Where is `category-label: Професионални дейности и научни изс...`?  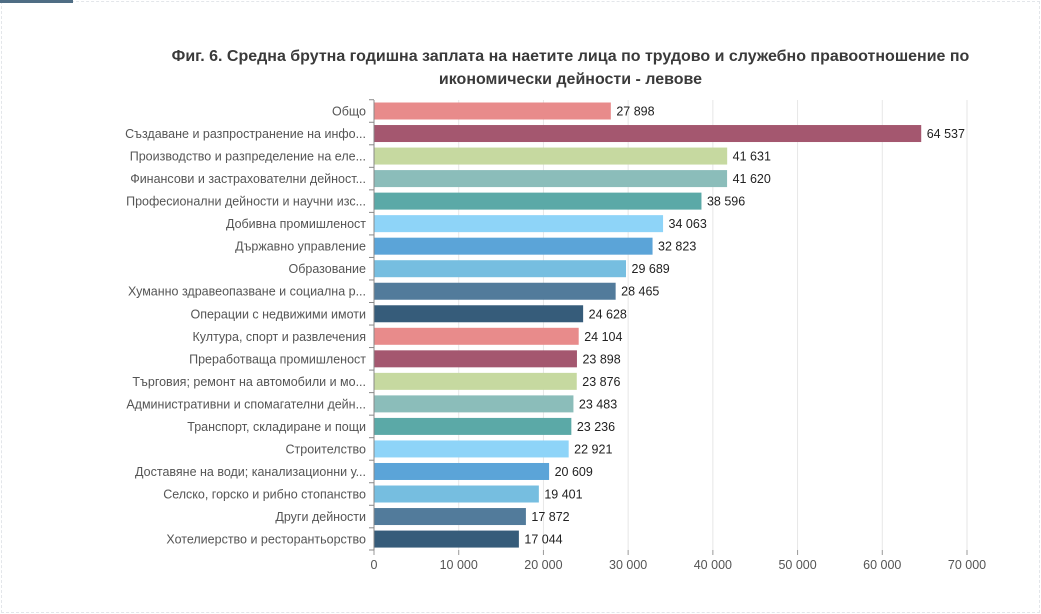 category-label: Професионални дейности и научни изс... is located at coordinates (246, 202).